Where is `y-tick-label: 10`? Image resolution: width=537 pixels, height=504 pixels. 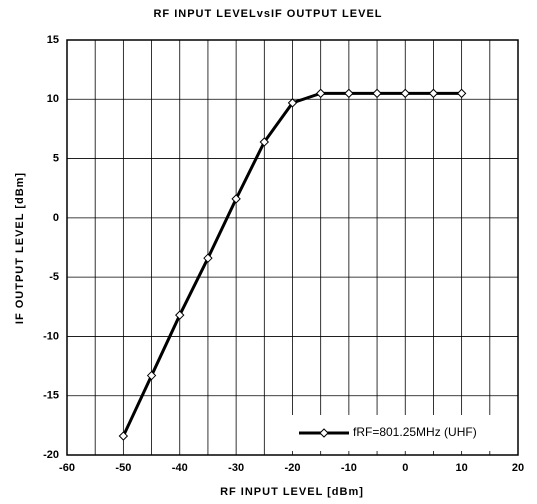
y-tick-label: 10 is located at coordinates (53, 99).